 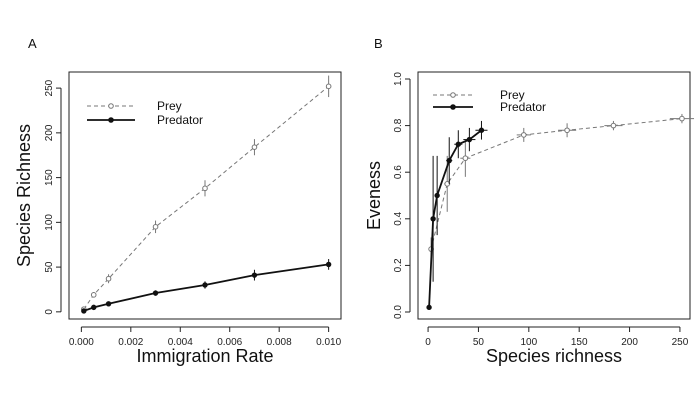 I want to click on x-tick-label: 0.000, so click(x=81, y=342).